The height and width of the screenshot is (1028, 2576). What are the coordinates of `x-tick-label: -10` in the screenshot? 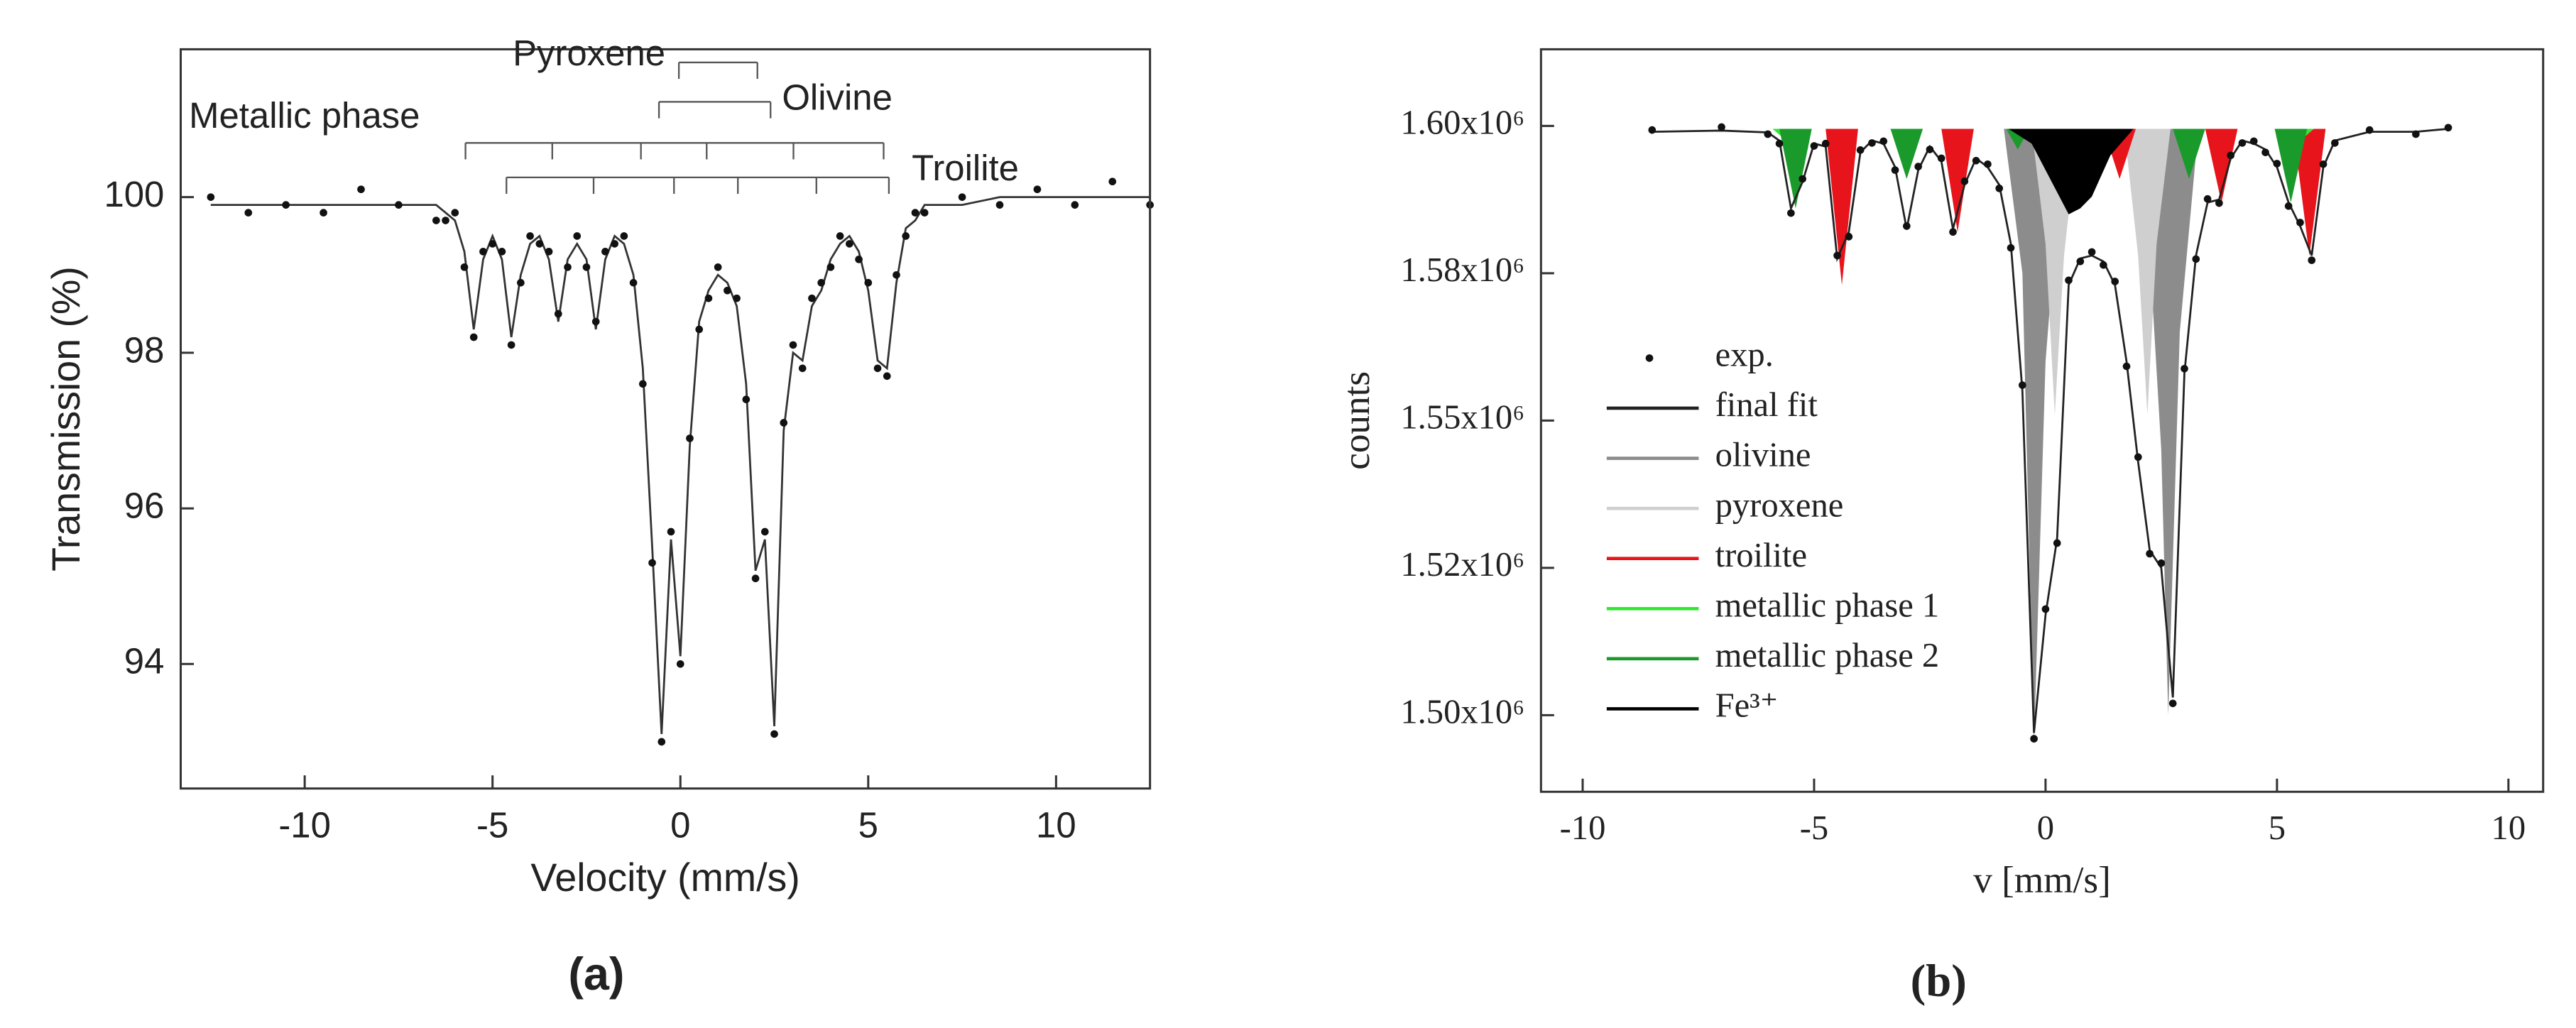 It's located at (304, 825).